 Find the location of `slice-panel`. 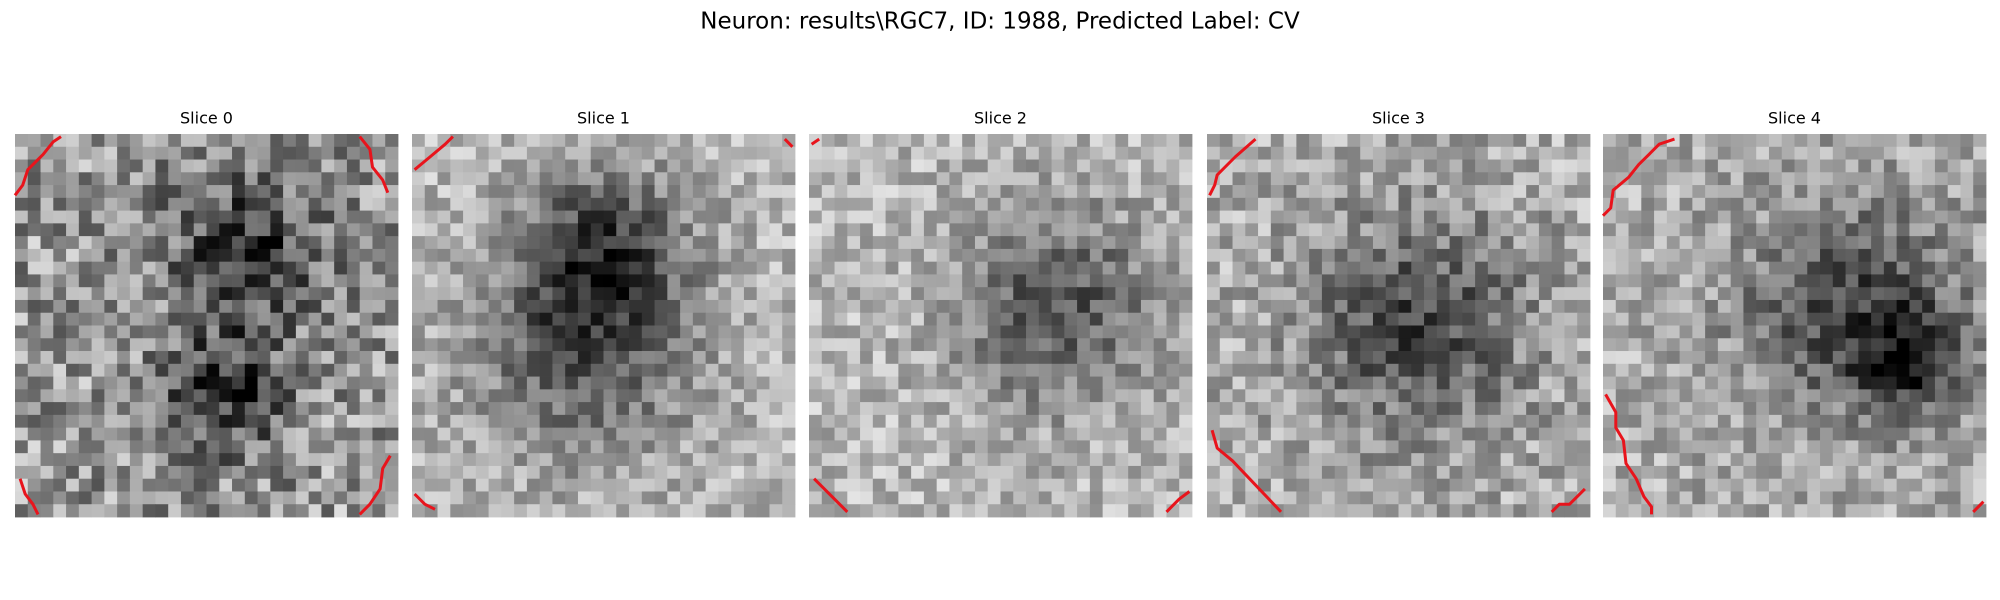

slice-panel is located at coordinates (1001, 326).